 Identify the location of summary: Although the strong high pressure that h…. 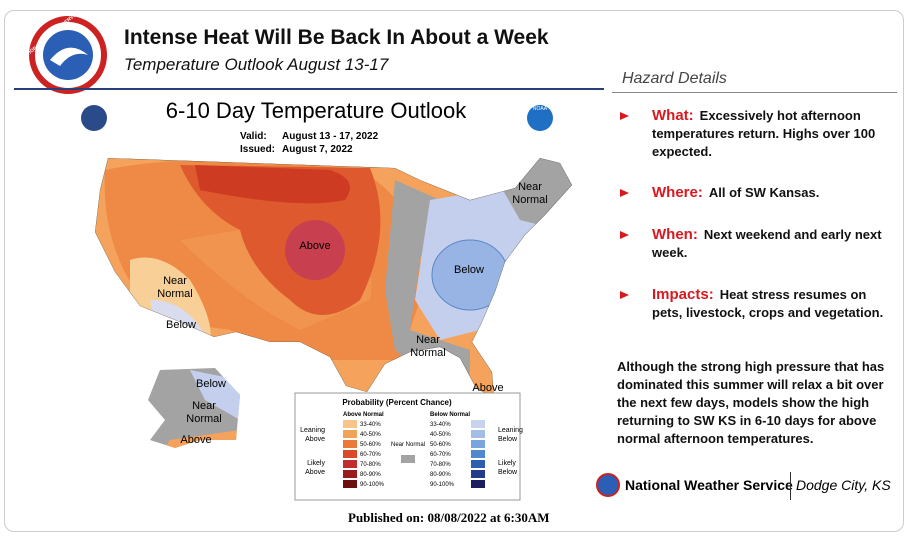
(751, 402).